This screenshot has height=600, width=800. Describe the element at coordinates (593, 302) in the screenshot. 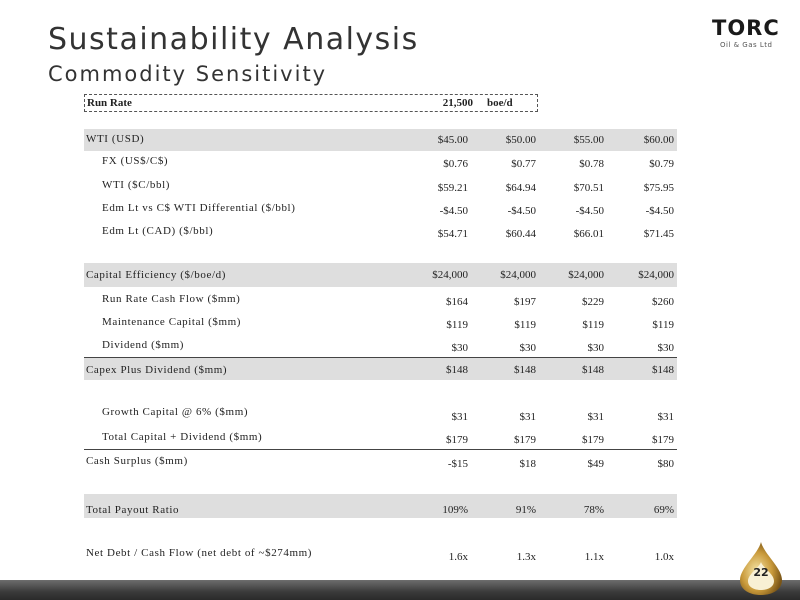

I see `cell-value: $229` at that location.